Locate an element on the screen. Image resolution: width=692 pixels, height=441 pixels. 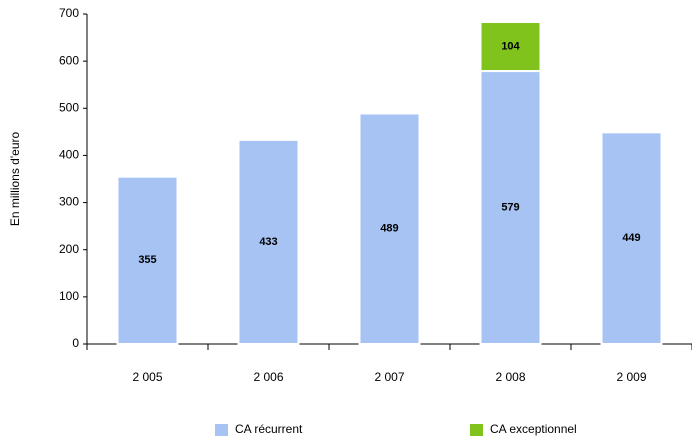
data-label: 579 is located at coordinates (510, 207).